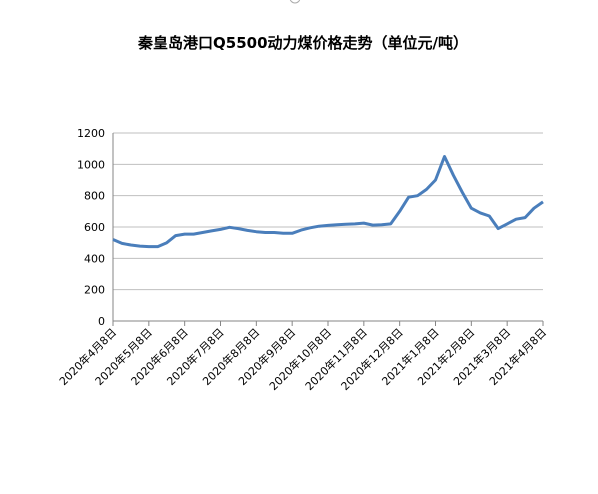  Describe the element at coordinates (372, 359) in the screenshot. I see `x-tick-label: 2020年12月8日` at that location.